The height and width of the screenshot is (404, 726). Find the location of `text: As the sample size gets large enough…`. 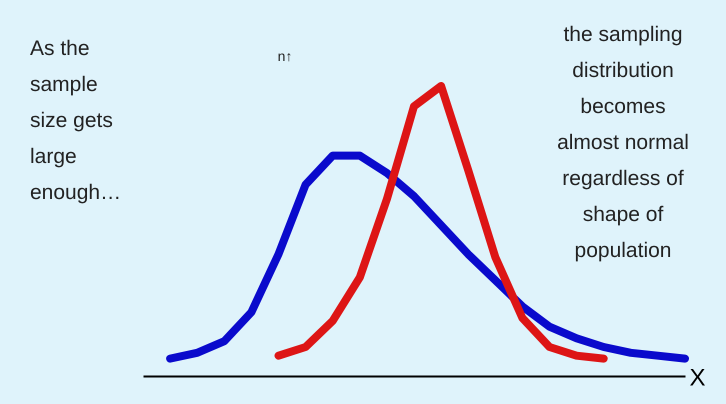

text: As the sample size gets large enough… is located at coordinates (76, 120).